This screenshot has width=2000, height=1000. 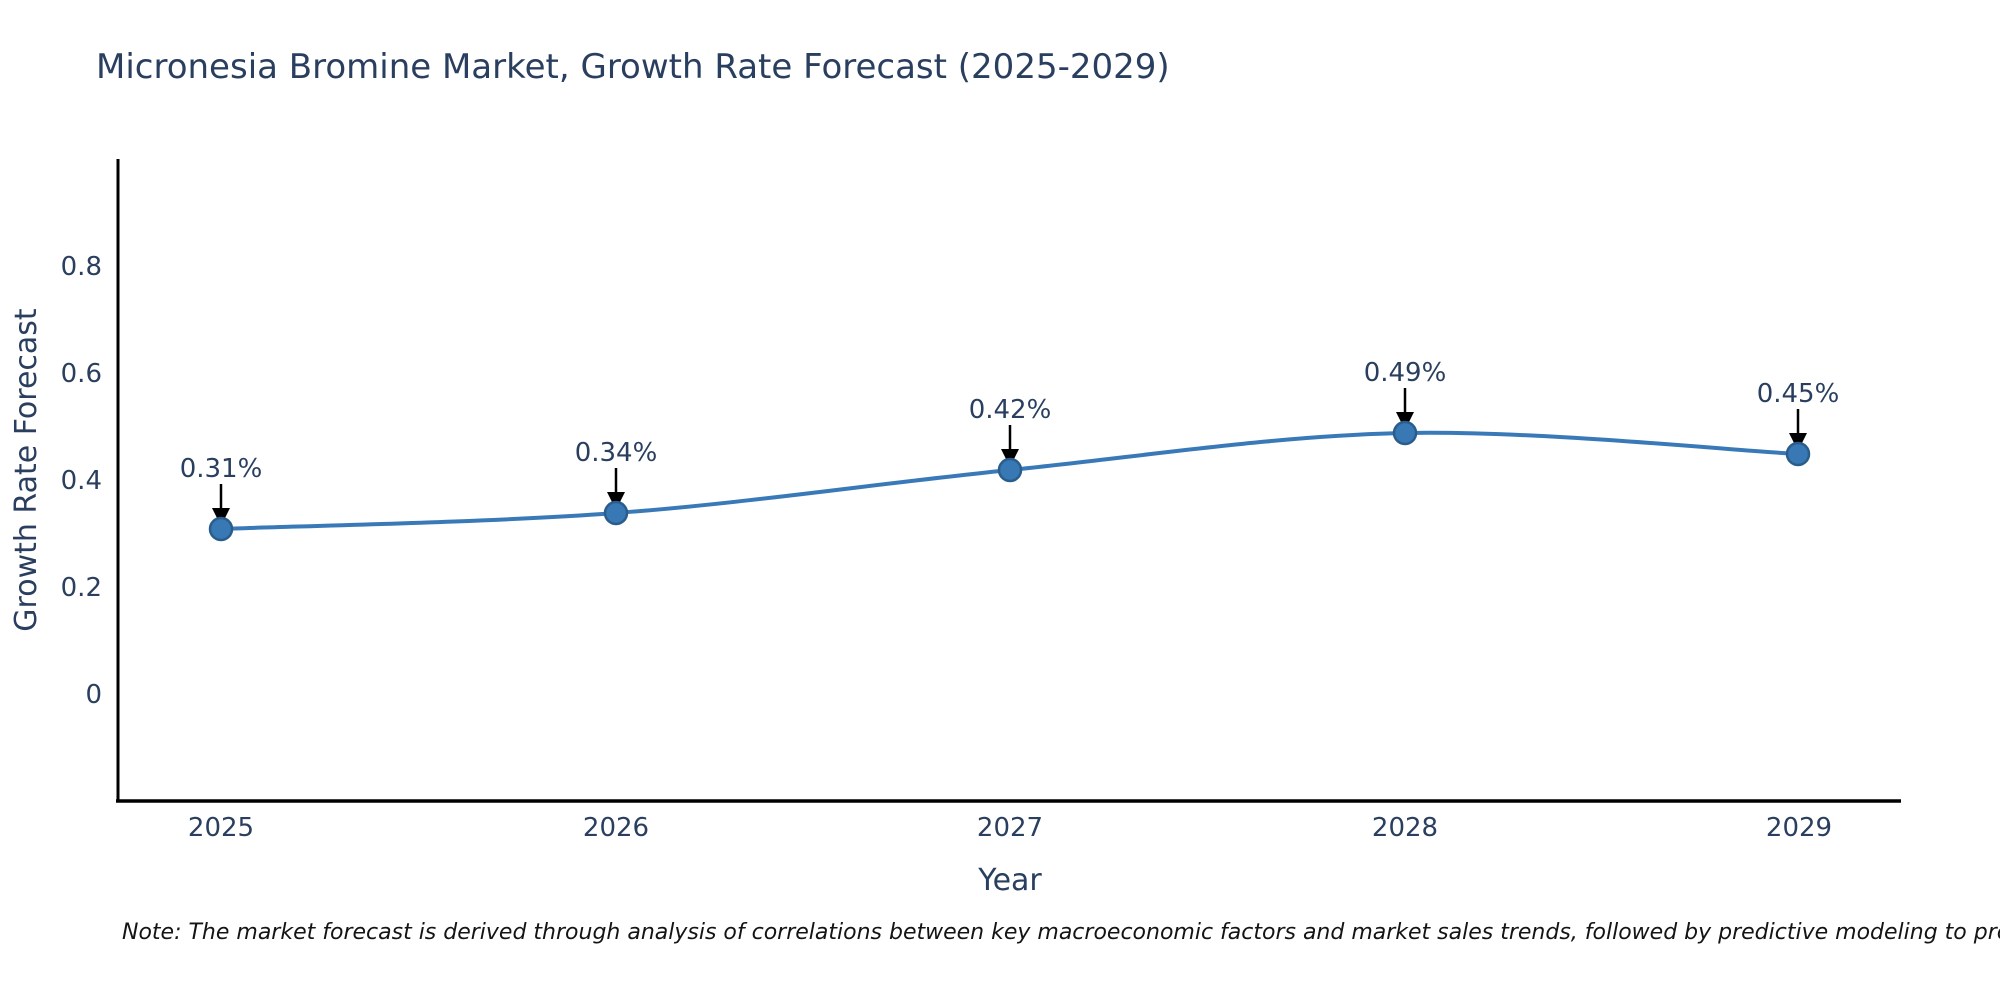 What do you see at coordinates (81, 267) in the screenshot?
I see `y-tick-label: 0.8` at bounding box center [81, 267].